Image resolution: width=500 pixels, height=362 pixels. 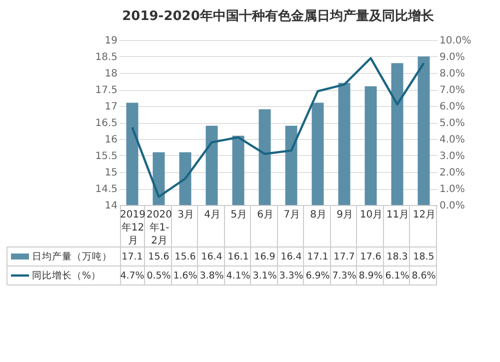 What do you see at coordinates (106, 189) in the screenshot?
I see `y-tick-label: 14.5` at bounding box center [106, 189].